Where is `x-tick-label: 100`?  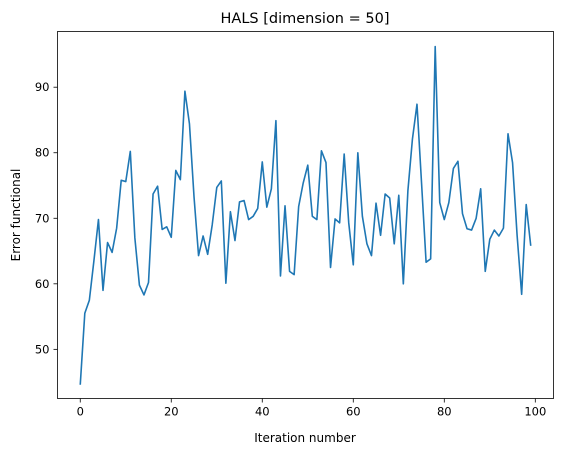
x-tick-label: 100 is located at coordinates (535, 412).